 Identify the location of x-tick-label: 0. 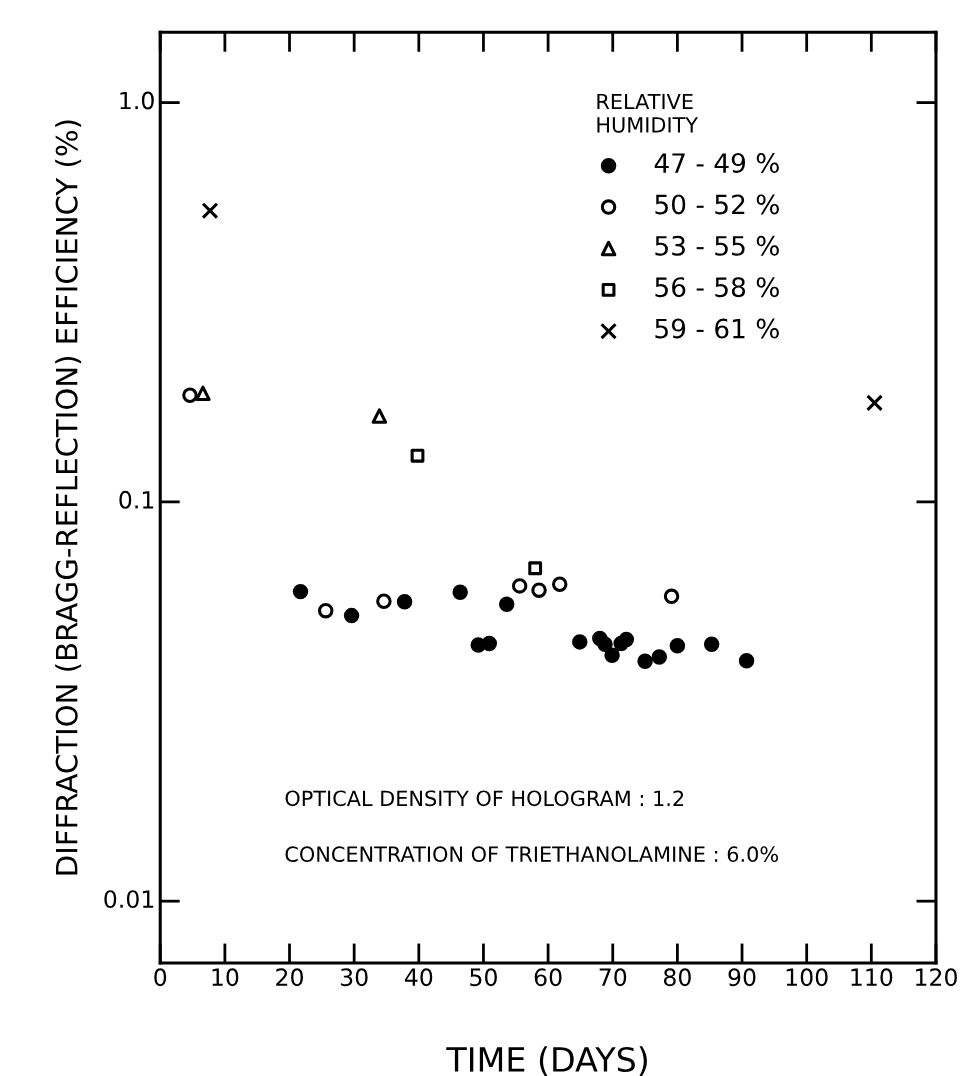
(160, 977).